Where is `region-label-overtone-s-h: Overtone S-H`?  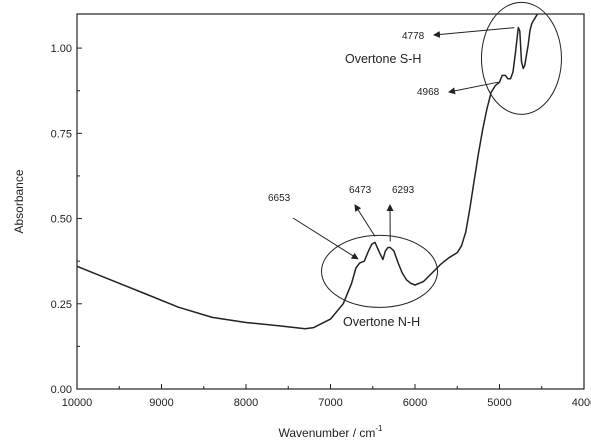
region-label-overtone-s-h: Overtone S-H is located at coordinates (383, 59).